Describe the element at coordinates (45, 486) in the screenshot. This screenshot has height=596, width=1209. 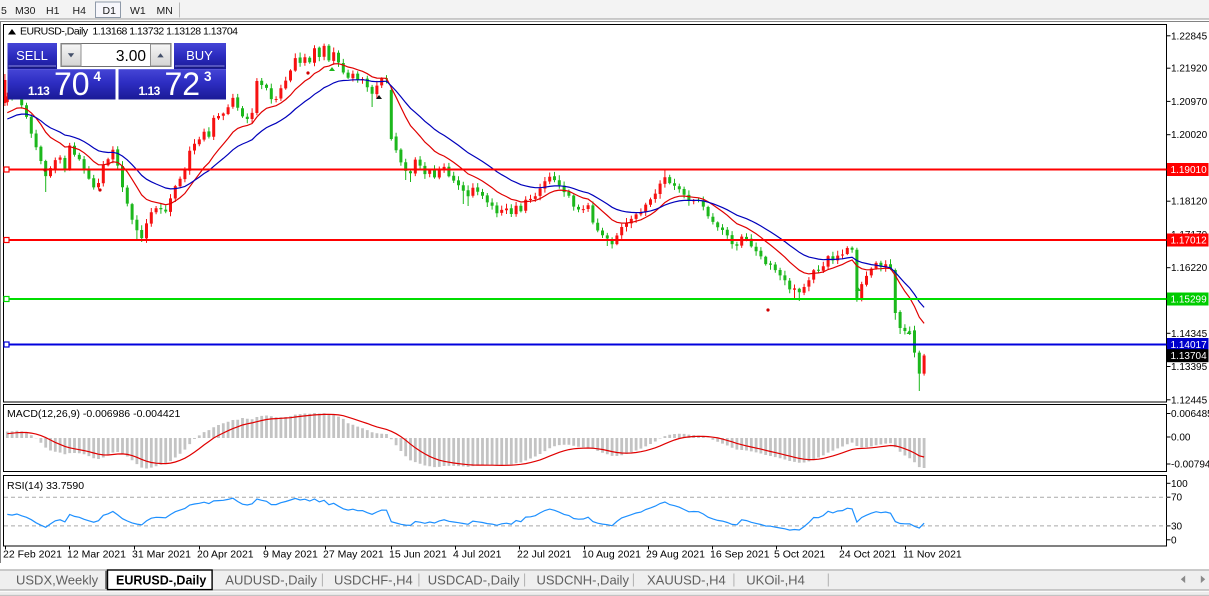
I see `svg-text: RSI(14) 33.7590` at that location.